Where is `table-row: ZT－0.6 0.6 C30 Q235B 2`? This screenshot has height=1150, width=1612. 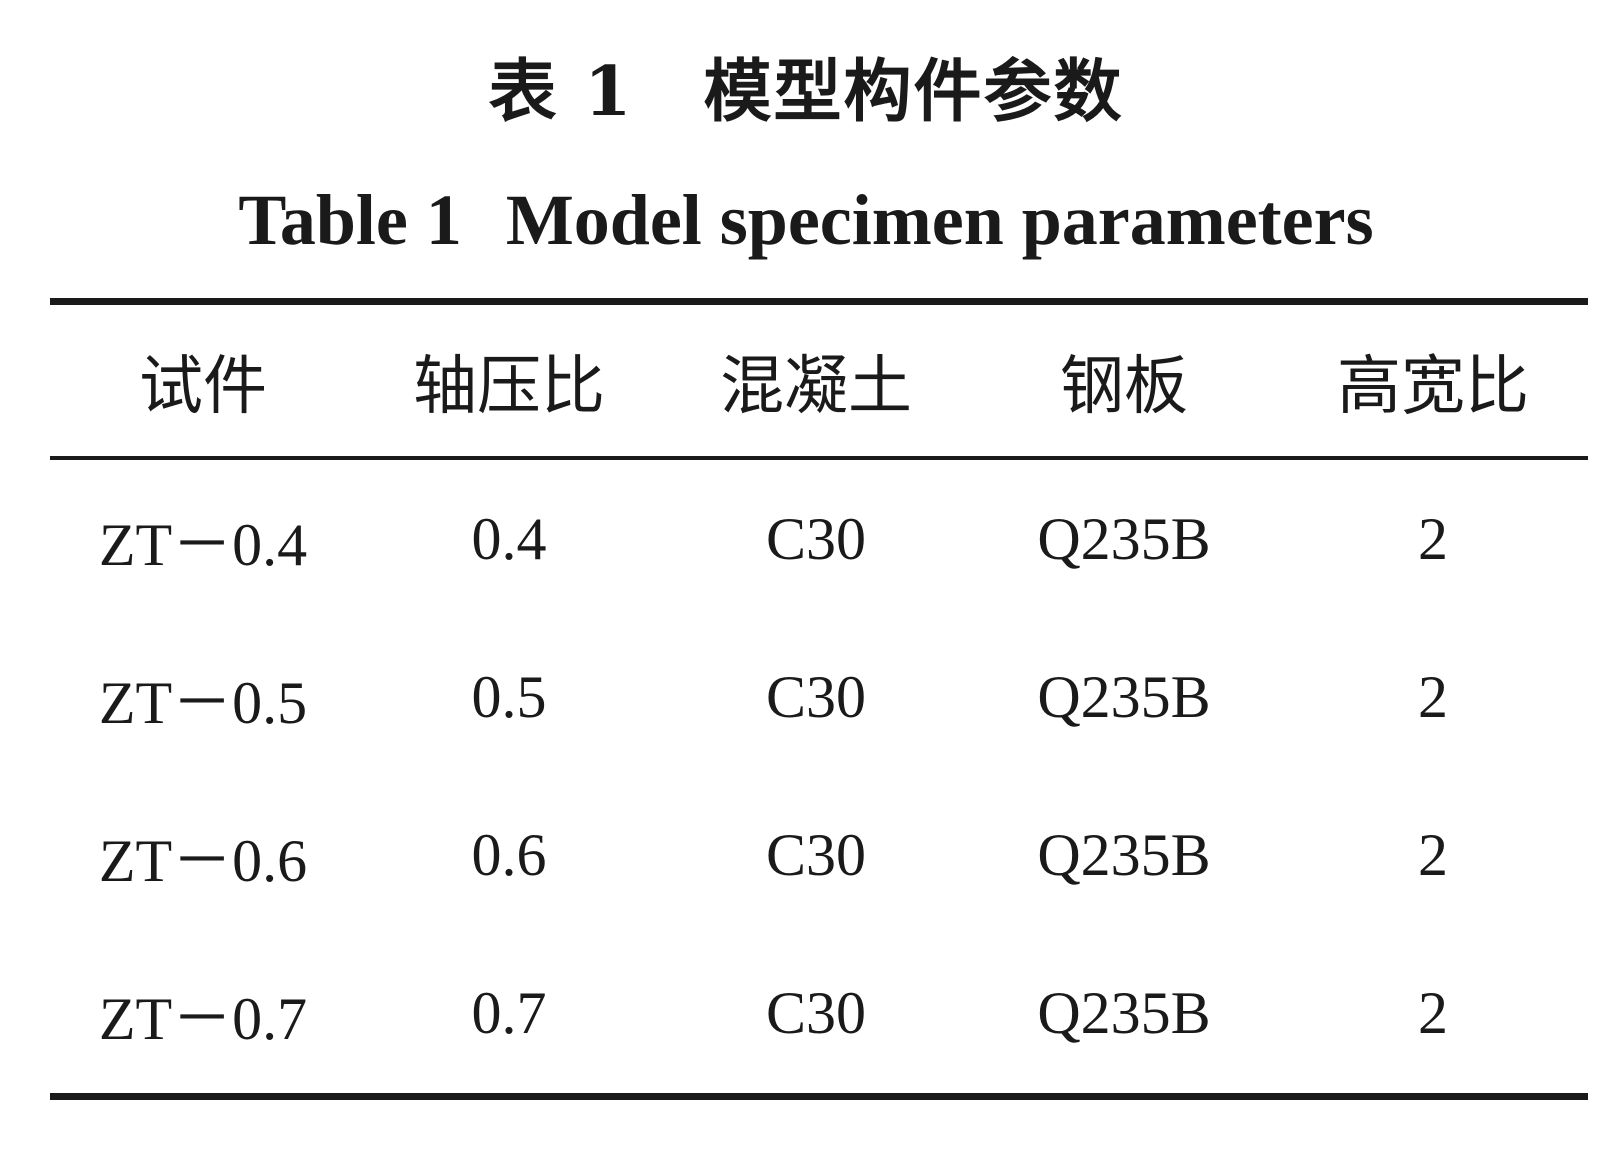
table-row: ZT－0.6 0.6 C30 Q235B 2 is located at coordinates (819, 855).